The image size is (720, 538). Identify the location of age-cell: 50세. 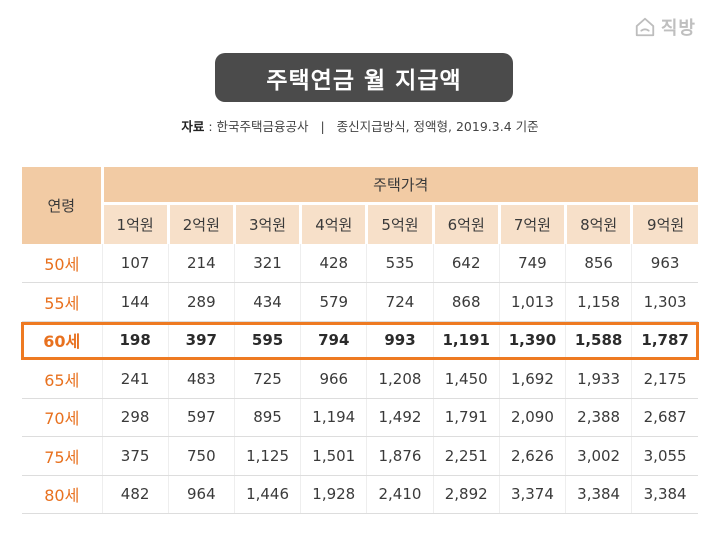
(62, 263).